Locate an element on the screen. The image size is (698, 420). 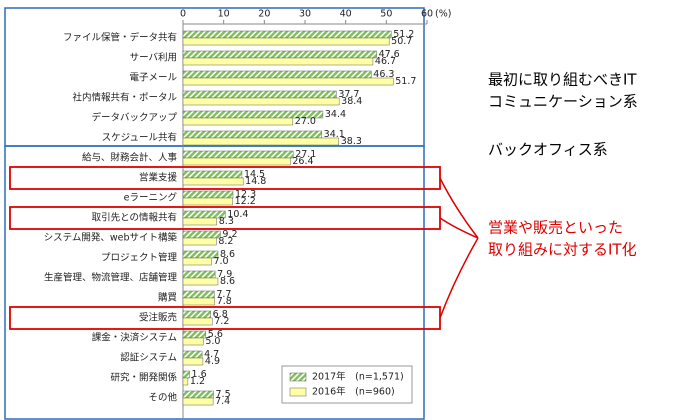
value-label: 8.3 is located at coordinates (226, 221).